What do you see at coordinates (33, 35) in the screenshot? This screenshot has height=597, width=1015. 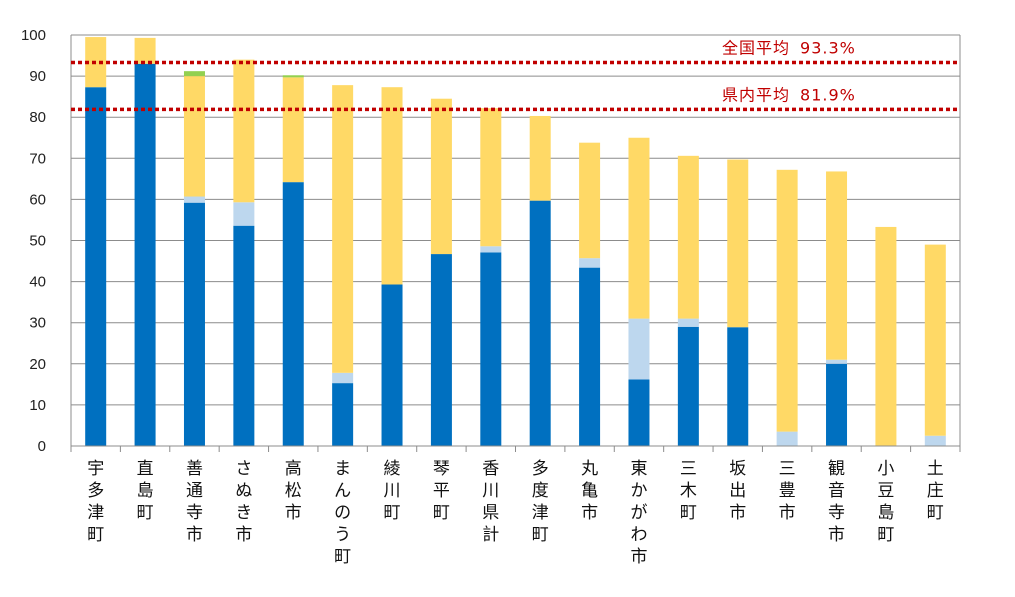 I see `y-tick-label: 100` at bounding box center [33, 35].